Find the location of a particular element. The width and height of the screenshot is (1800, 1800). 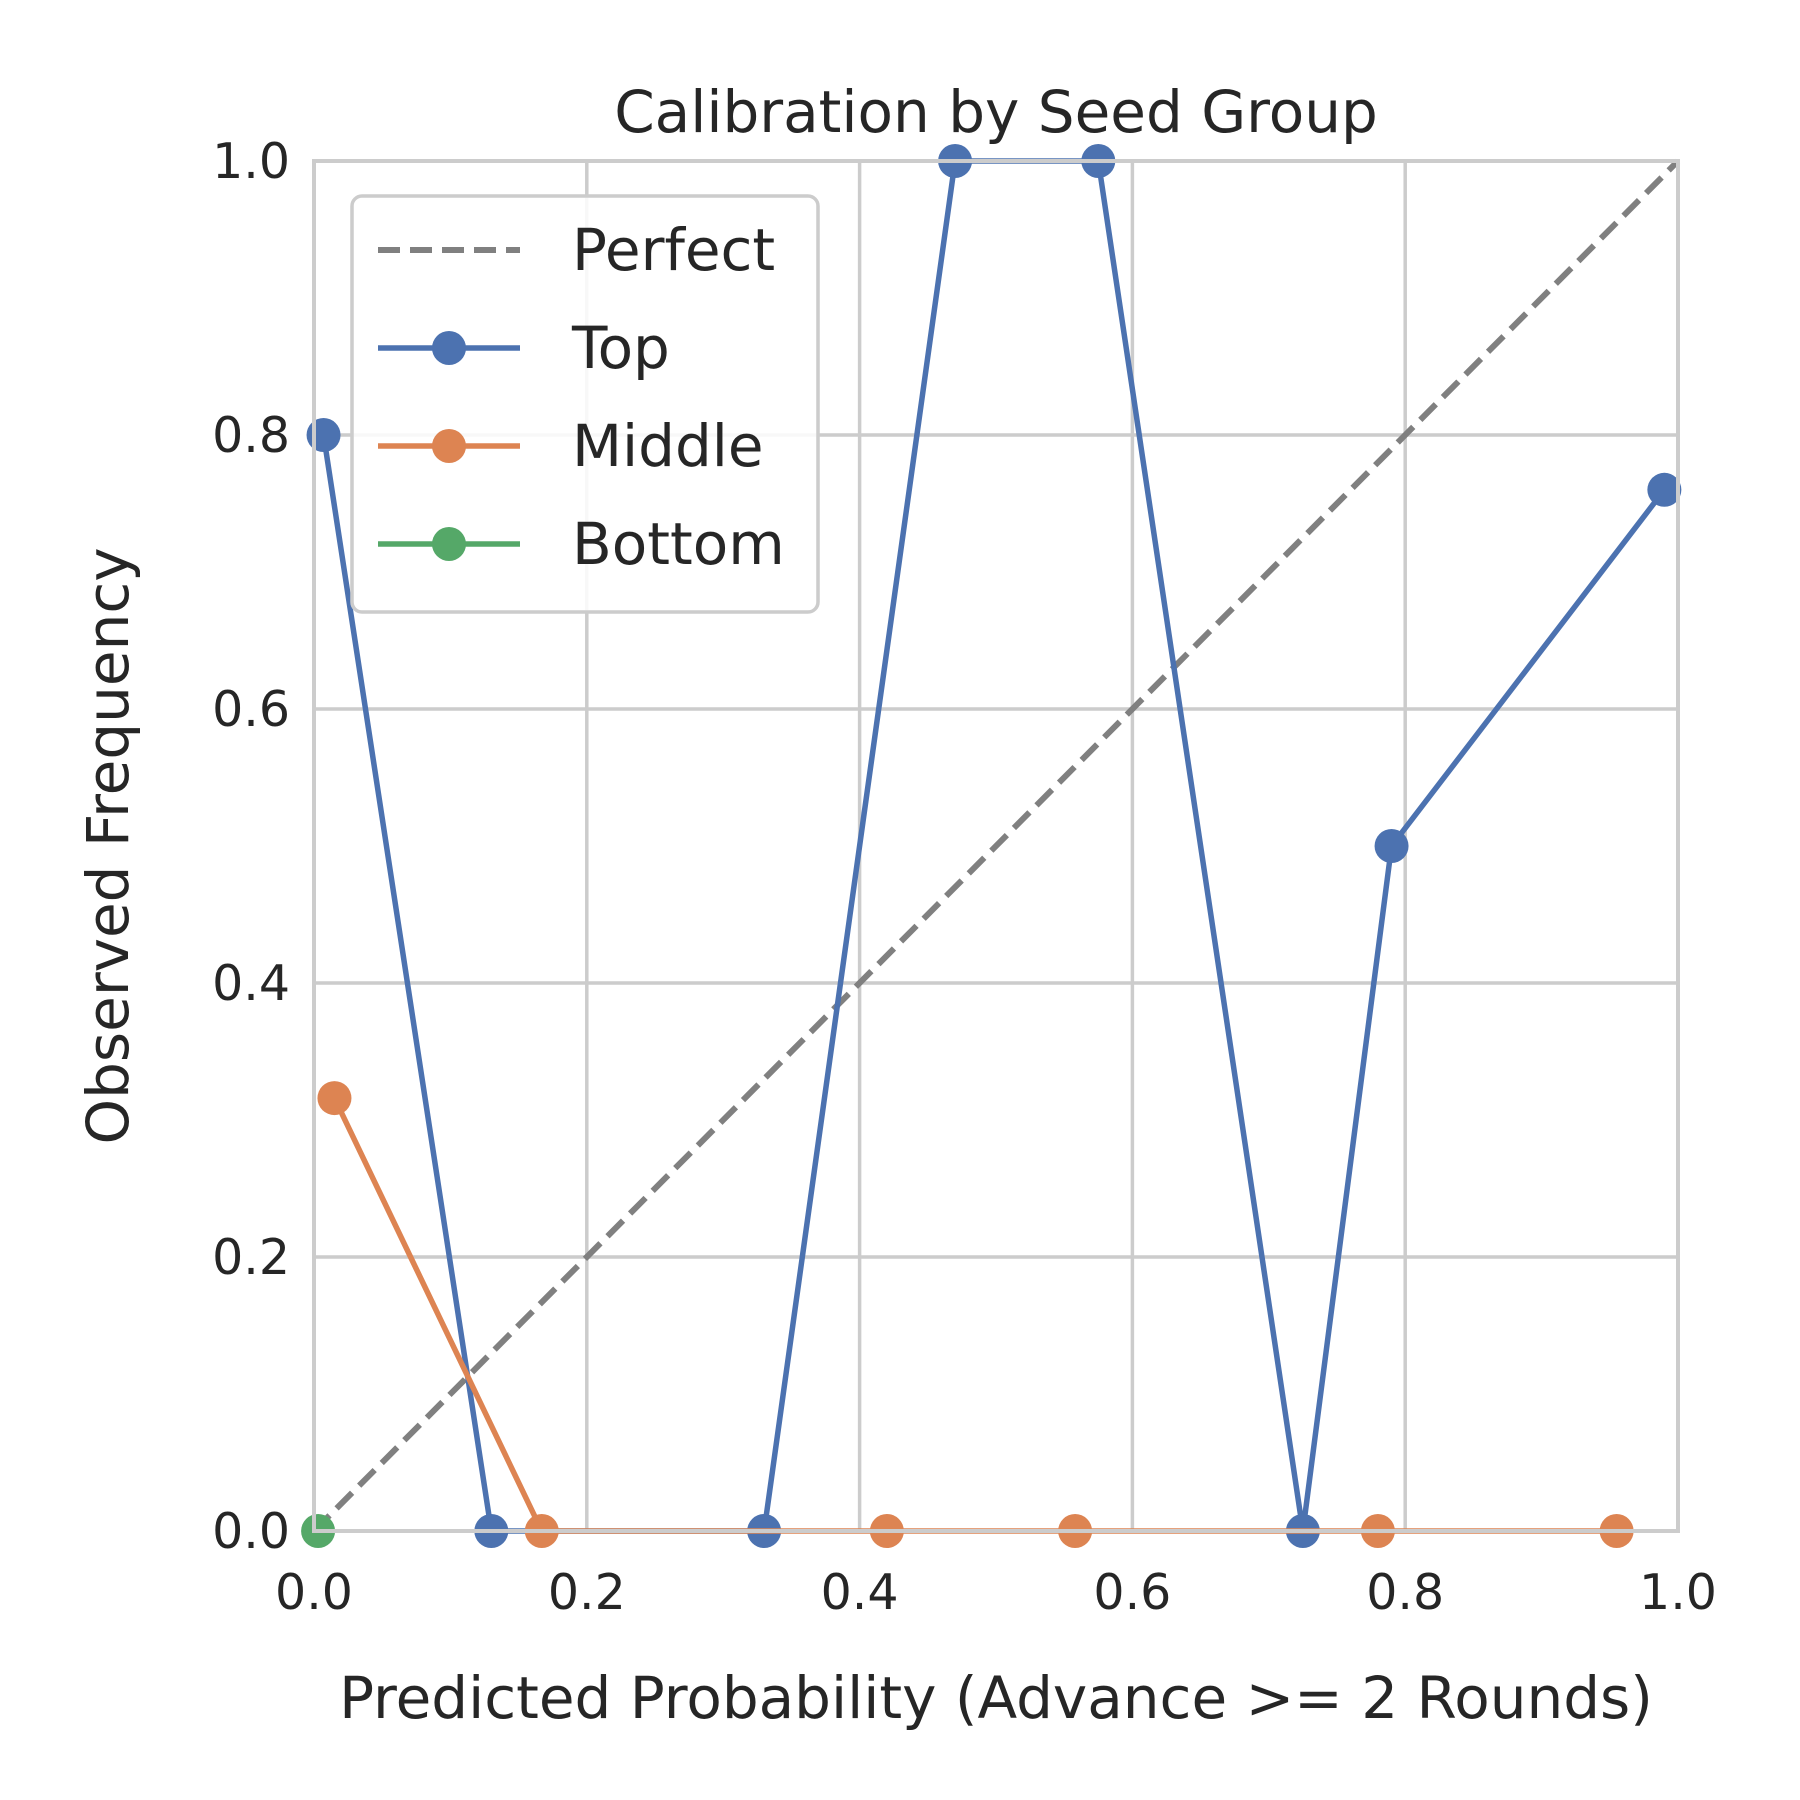

legend-box is located at coordinates (585, 404).